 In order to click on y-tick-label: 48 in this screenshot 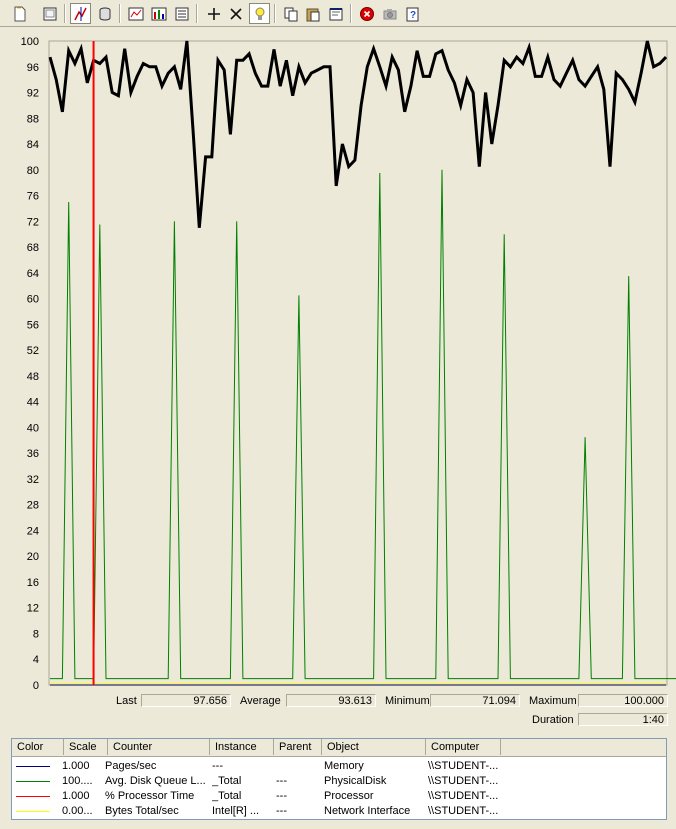, I will do `click(33, 377)`.